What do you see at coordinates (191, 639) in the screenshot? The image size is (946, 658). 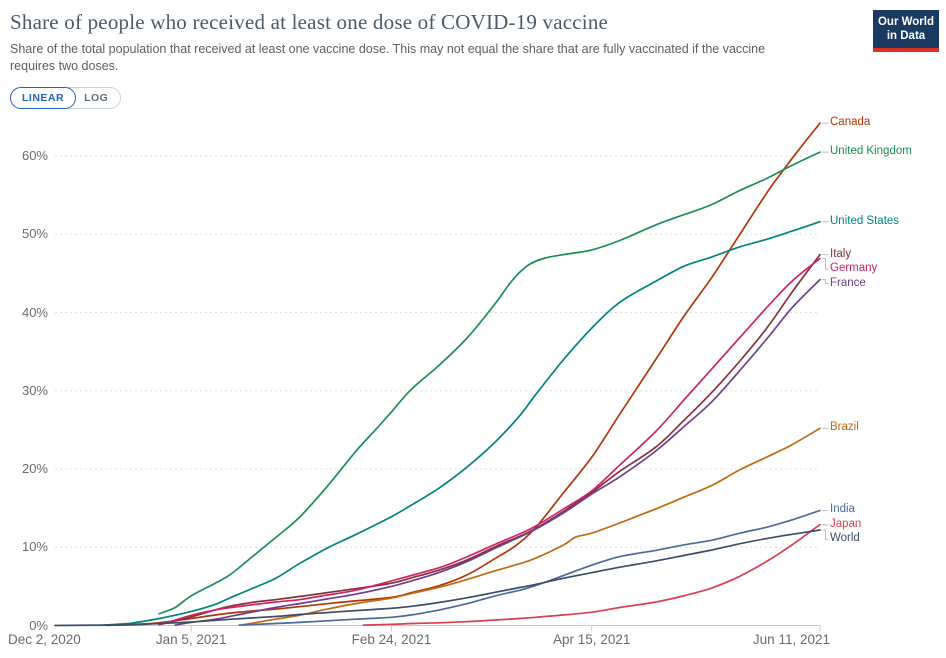 I see `x-tick-label-1: Jan 5, 2021` at bounding box center [191, 639].